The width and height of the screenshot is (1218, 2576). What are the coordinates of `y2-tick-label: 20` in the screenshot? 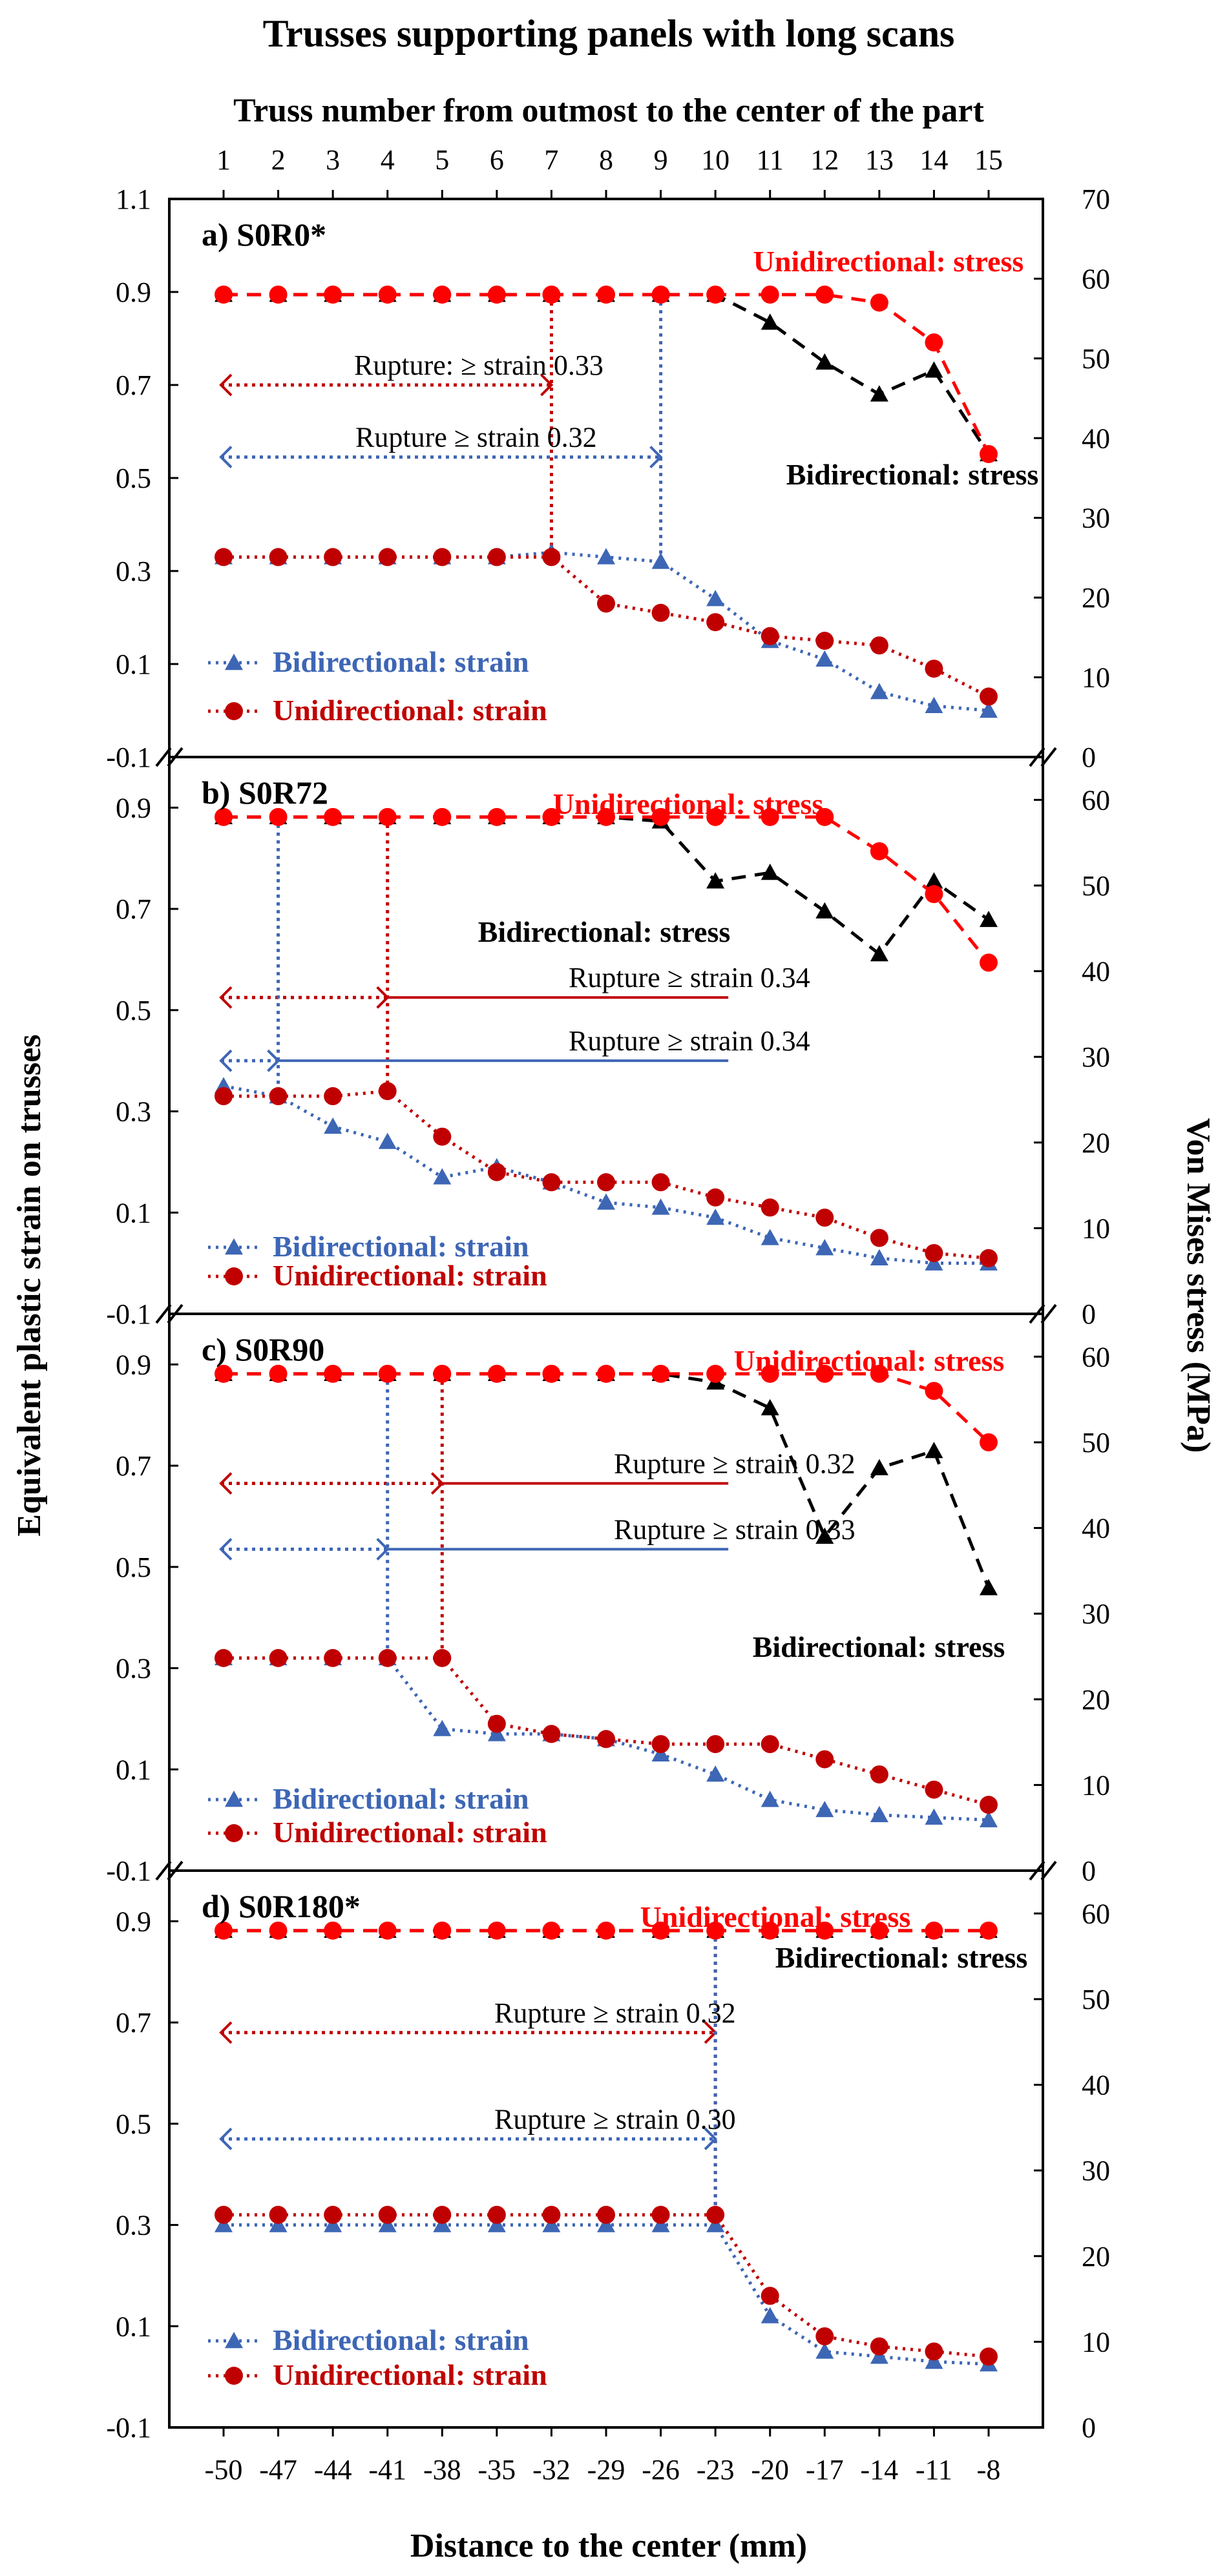 It's located at (1096, 598).